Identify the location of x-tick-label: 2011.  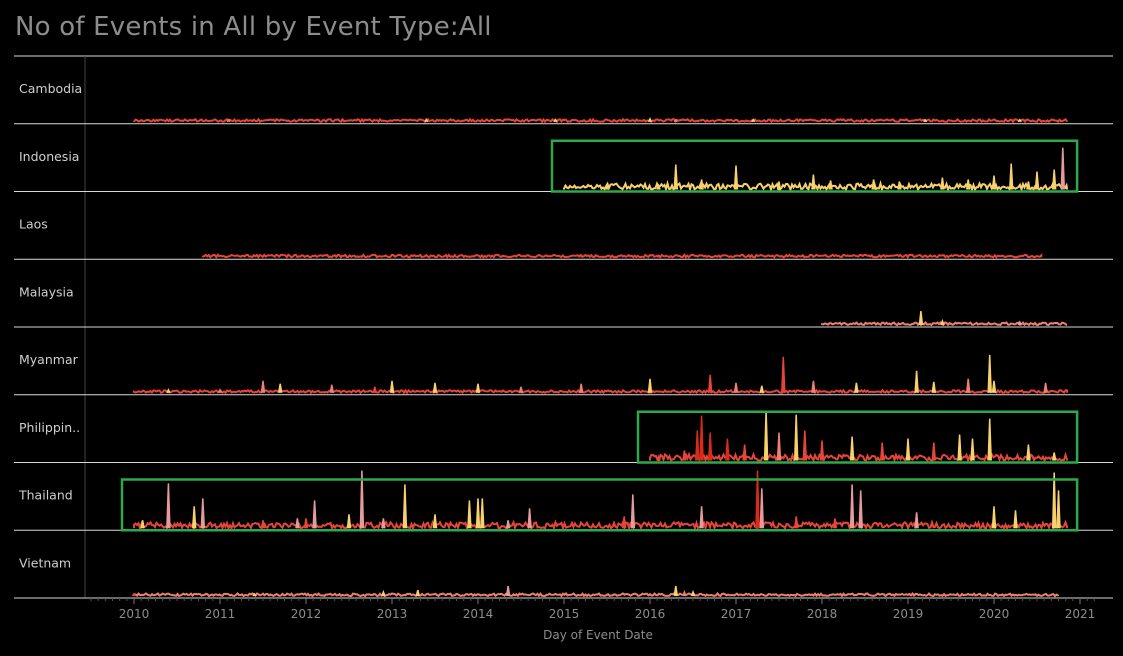
(220, 614).